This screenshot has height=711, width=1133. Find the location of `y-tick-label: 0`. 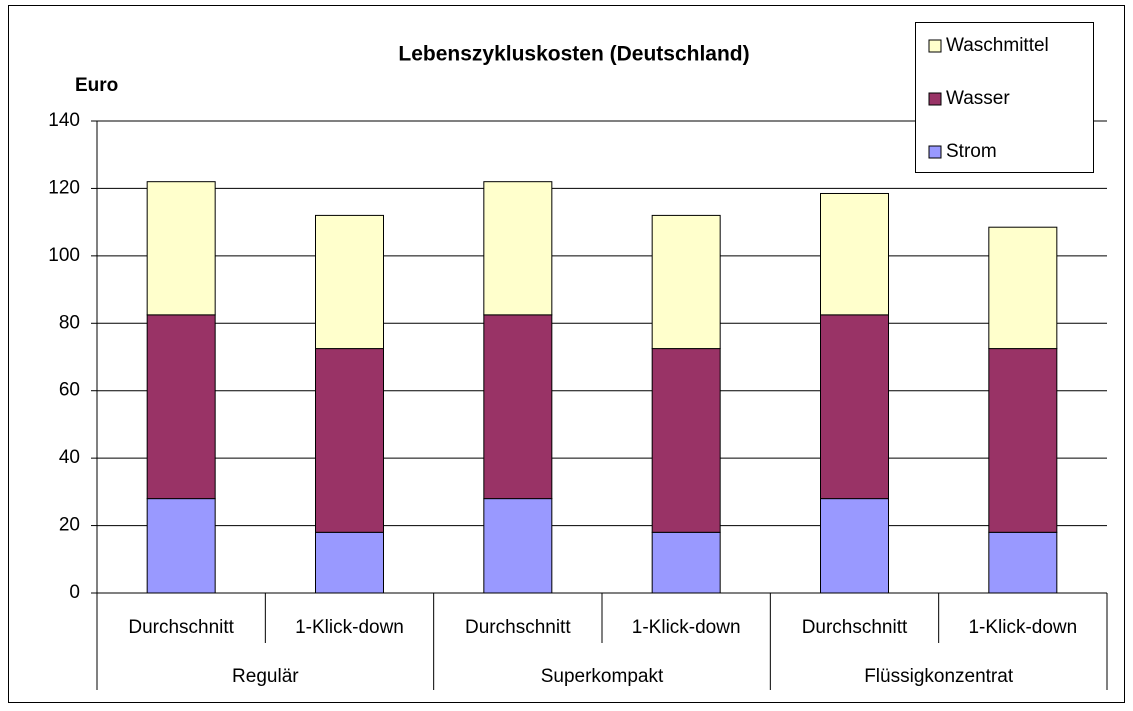

y-tick-label: 0 is located at coordinates (74, 592).